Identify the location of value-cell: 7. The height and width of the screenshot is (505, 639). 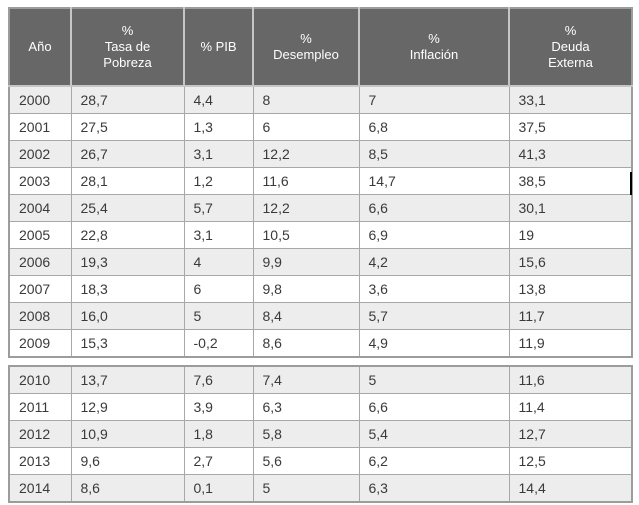
(434, 99).